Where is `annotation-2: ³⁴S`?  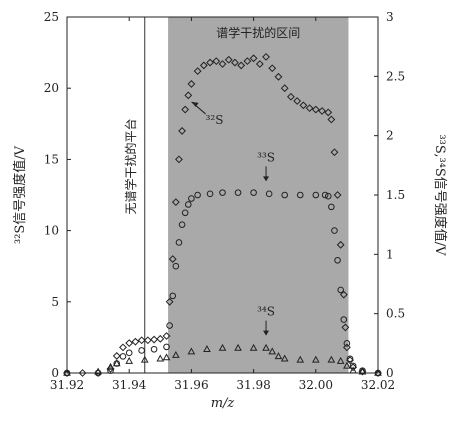 annotation-2: ³⁴S is located at coordinates (266, 312).